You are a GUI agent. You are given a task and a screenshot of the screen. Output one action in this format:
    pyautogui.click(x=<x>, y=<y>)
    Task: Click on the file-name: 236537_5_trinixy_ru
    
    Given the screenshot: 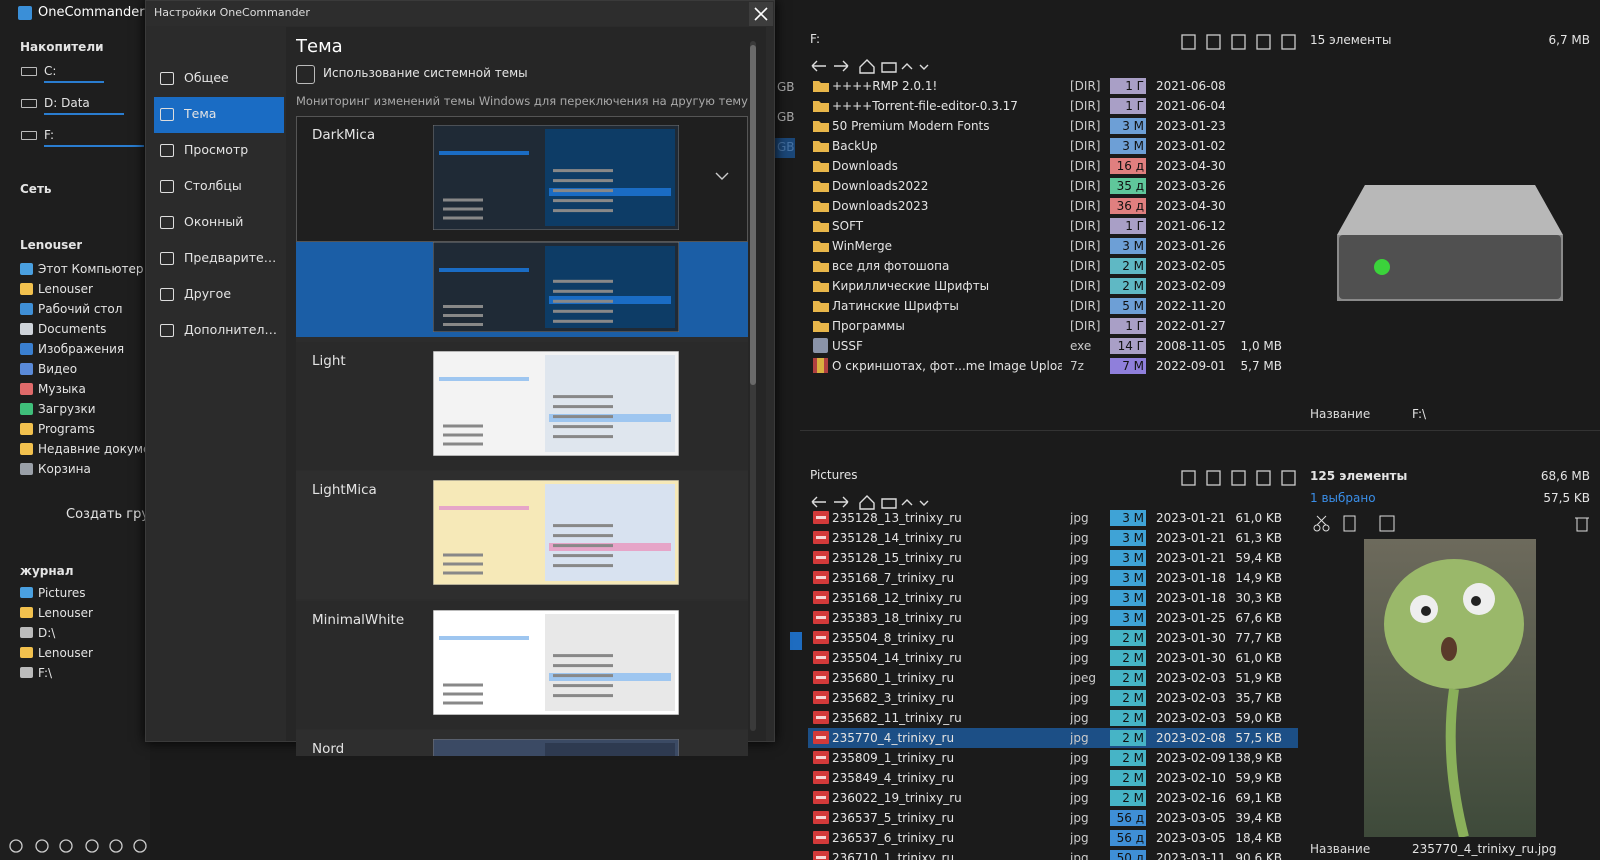 What is the action you would take?
    pyautogui.click(x=893, y=818)
    